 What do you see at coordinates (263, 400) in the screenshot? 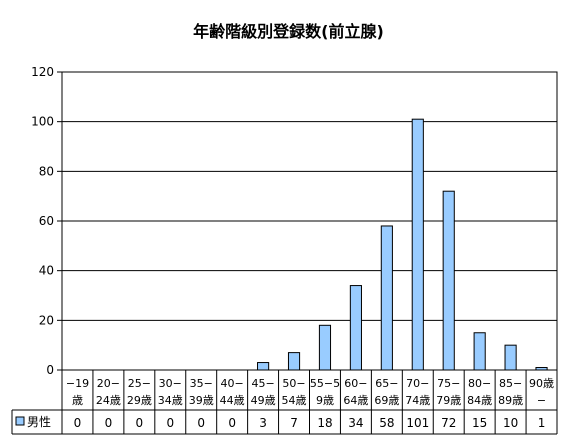
I see `x-tick-label: 49歳` at bounding box center [263, 400].